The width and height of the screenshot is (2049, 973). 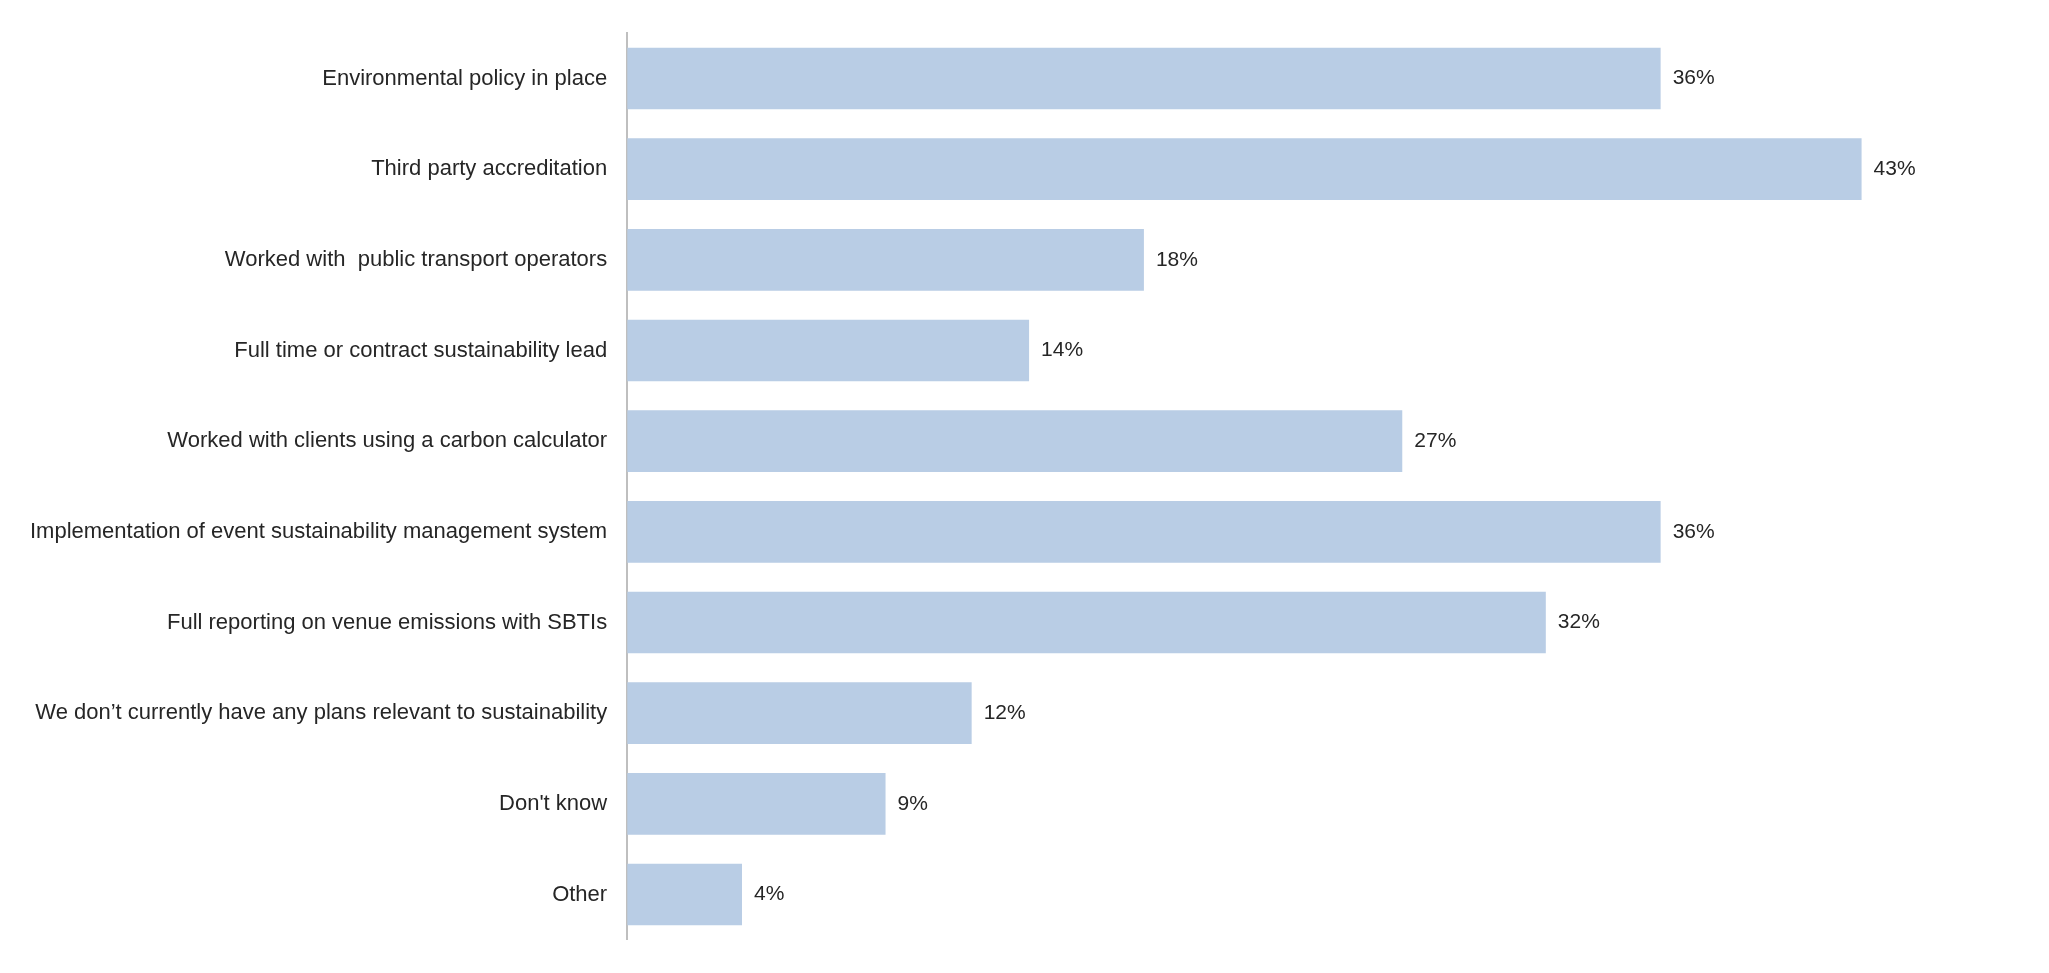 I want to click on data-label: 14%, so click(x=1062, y=349).